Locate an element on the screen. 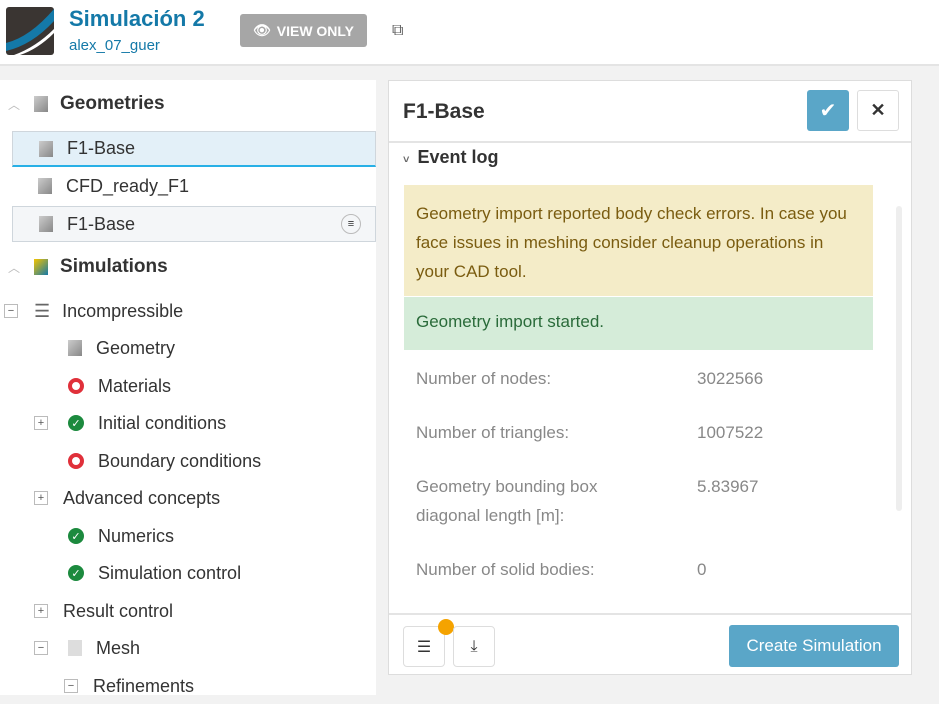  view-only-label: VIEW ONLY is located at coordinates (315, 30).